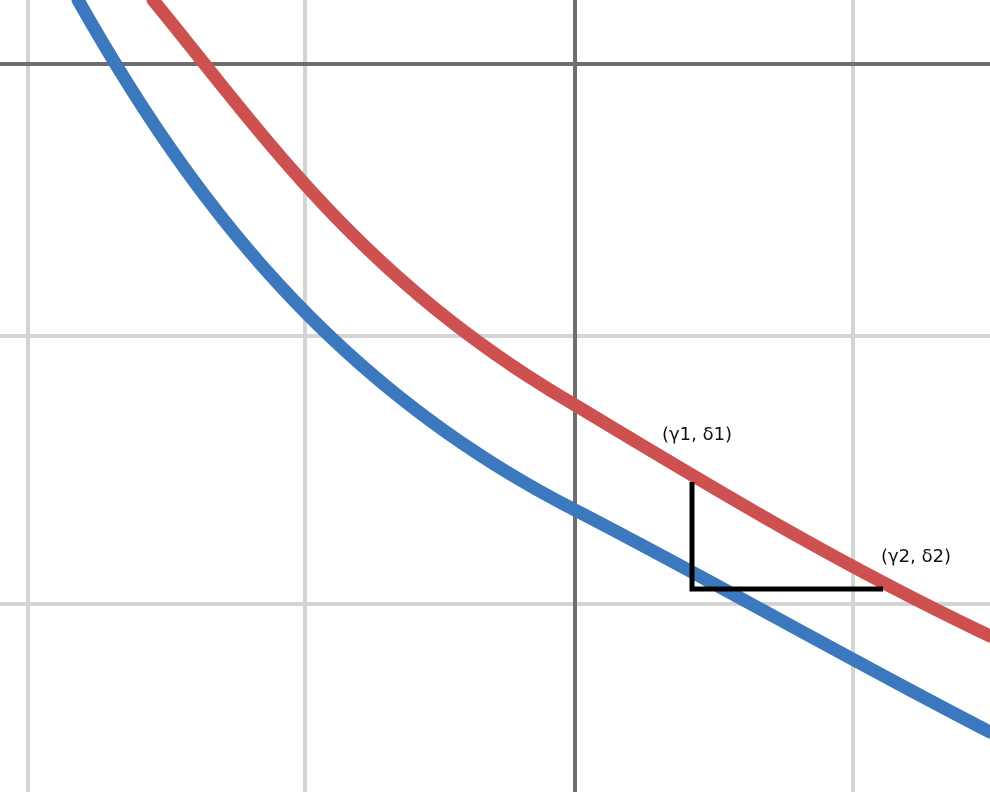 The height and width of the screenshot is (792, 990). What do you see at coordinates (786, 537) in the screenshot?
I see `right-angle-marker` at bounding box center [786, 537].